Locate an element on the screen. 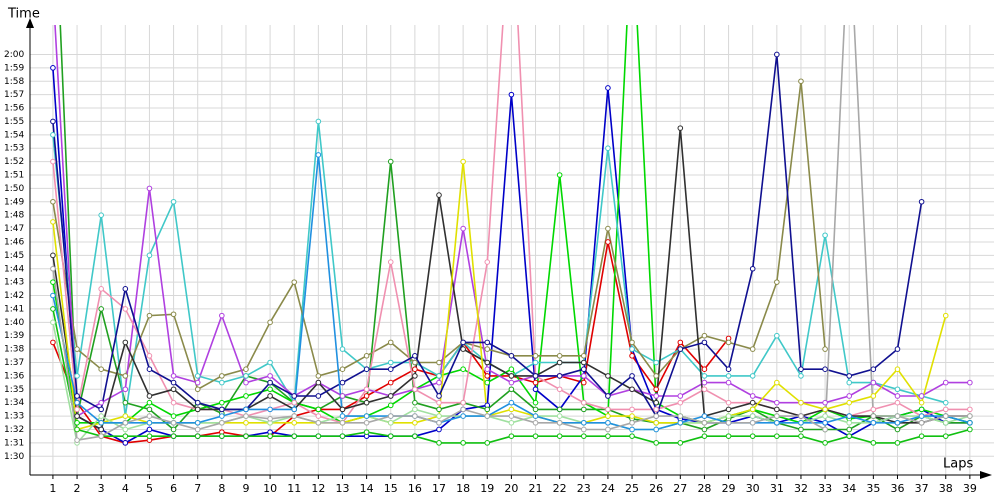 The image size is (1000, 500). x-tick-label: 11 is located at coordinates (294, 488).